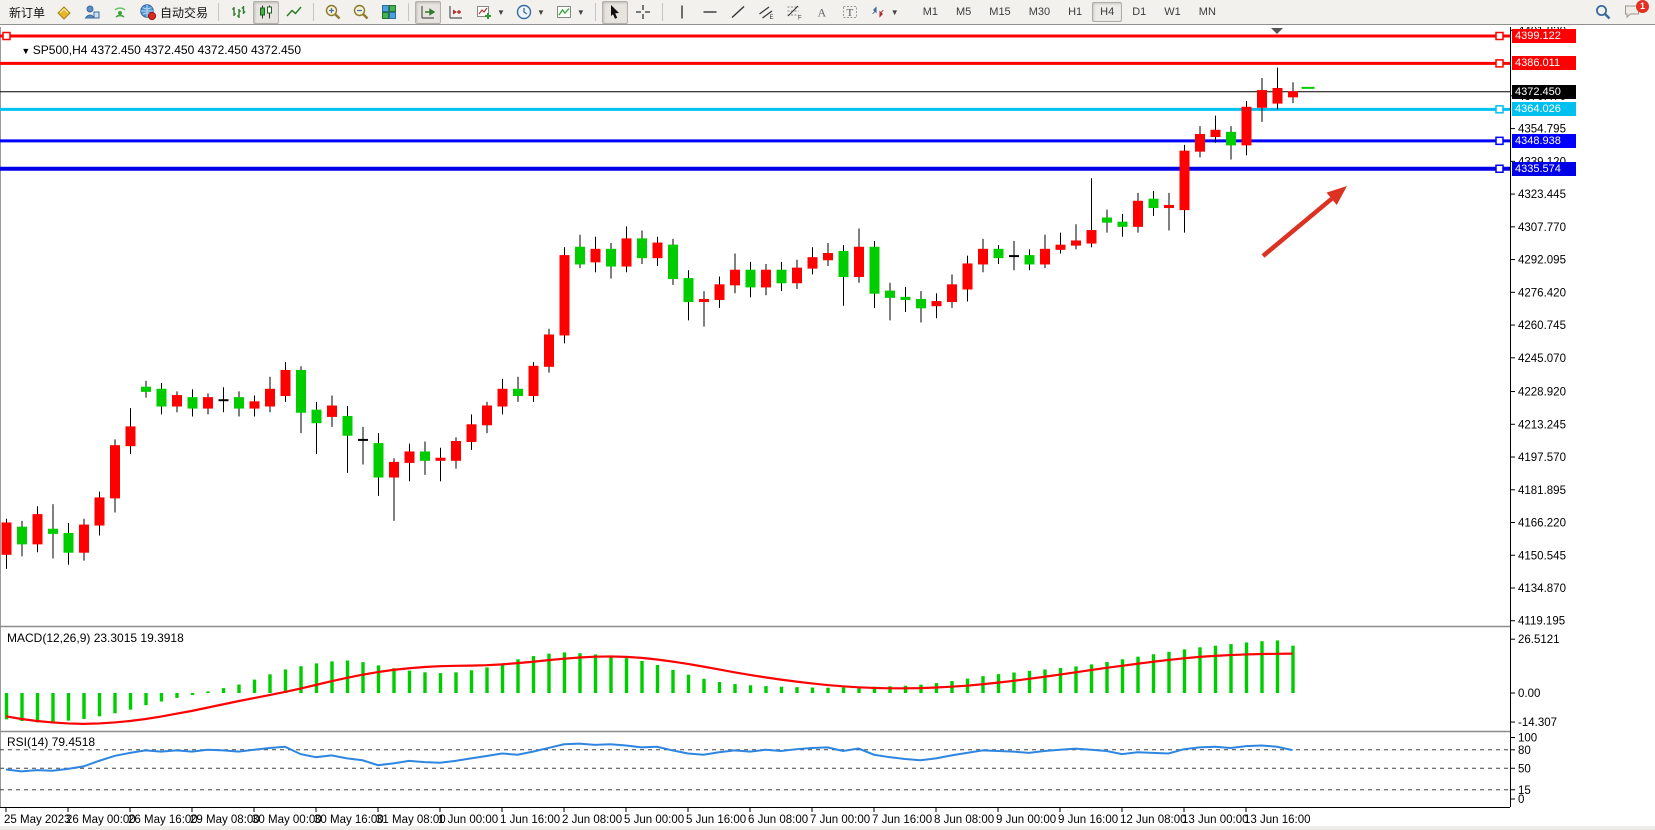  What do you see at coordinates (682, 12) in the screenshot?
I see `vertical-line-tool-button` at bounding box center [682, 12].